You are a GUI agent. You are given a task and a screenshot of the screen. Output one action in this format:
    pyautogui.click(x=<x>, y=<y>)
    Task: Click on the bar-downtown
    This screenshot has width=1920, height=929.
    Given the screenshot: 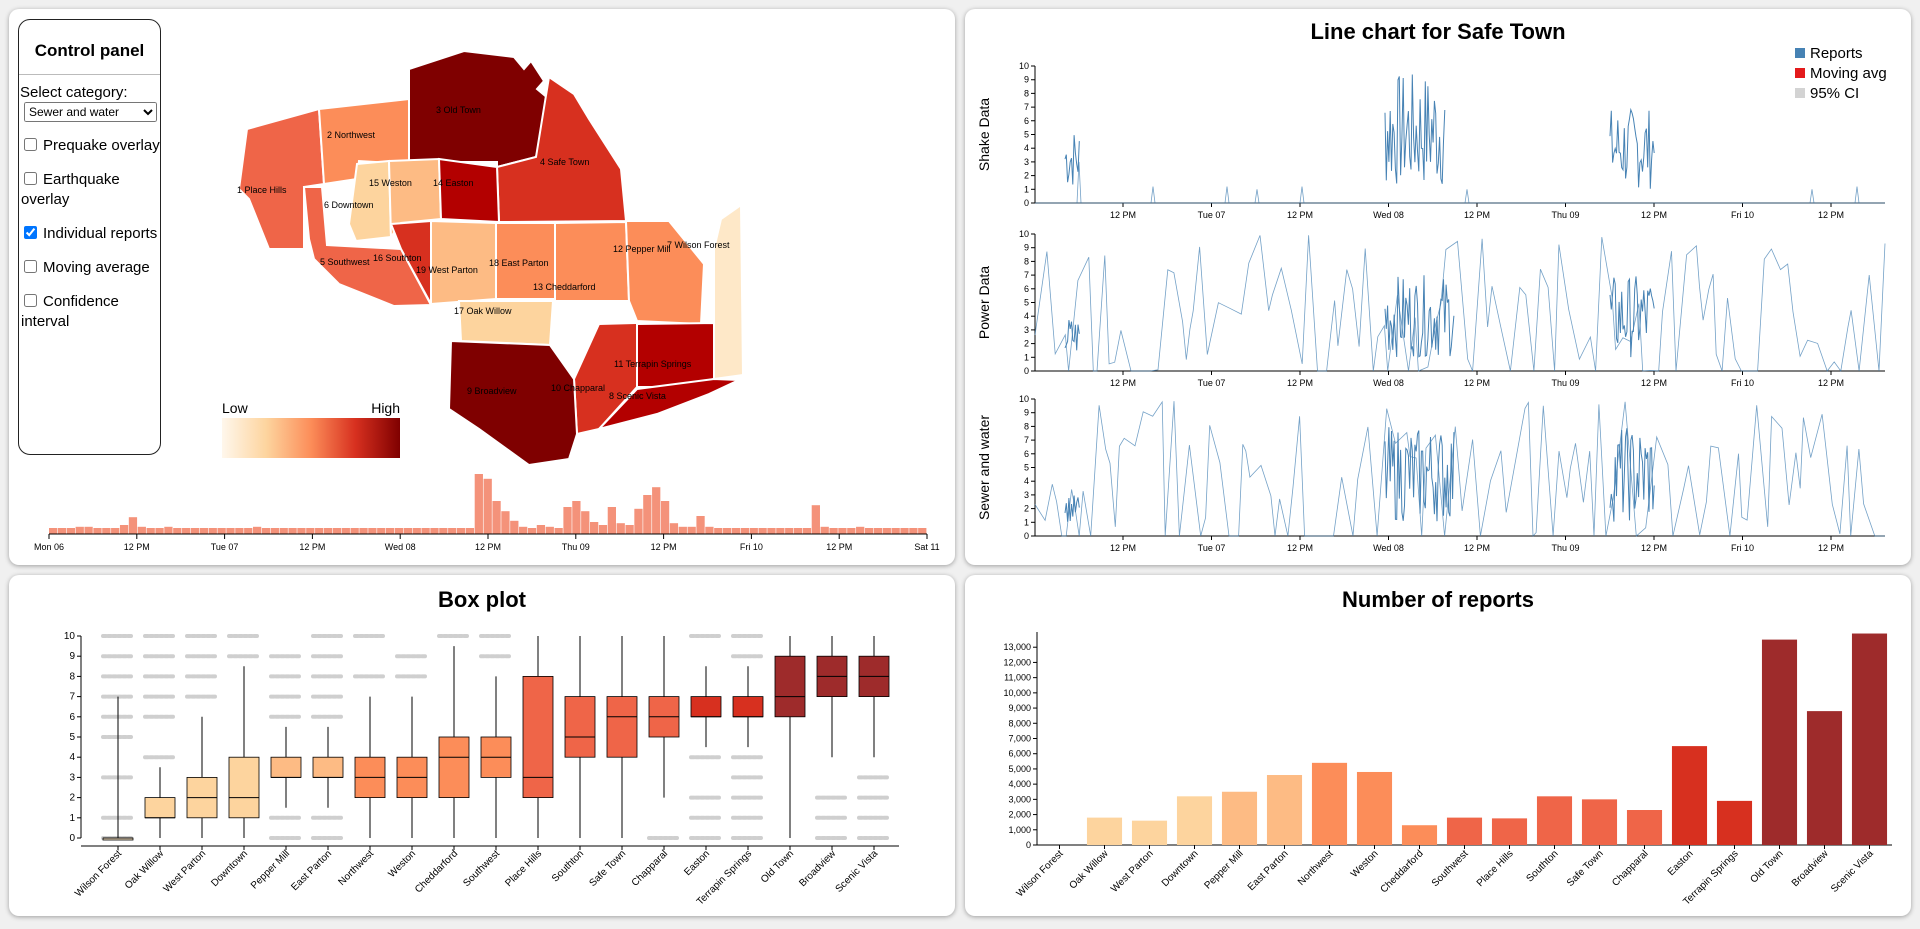 What is the action you would take?
    pyautogui.click(x=1194, y=820)
    